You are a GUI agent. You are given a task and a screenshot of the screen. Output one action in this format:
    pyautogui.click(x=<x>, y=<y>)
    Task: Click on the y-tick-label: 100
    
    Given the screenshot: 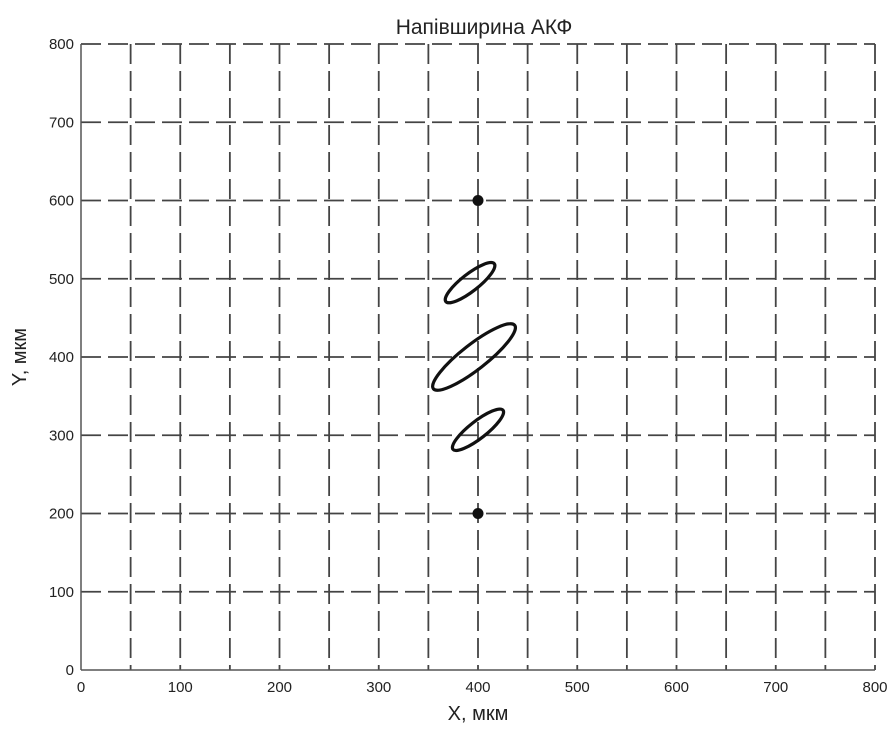 What is the action you would take?
    pyautogui.click(x=61, y=592)
    